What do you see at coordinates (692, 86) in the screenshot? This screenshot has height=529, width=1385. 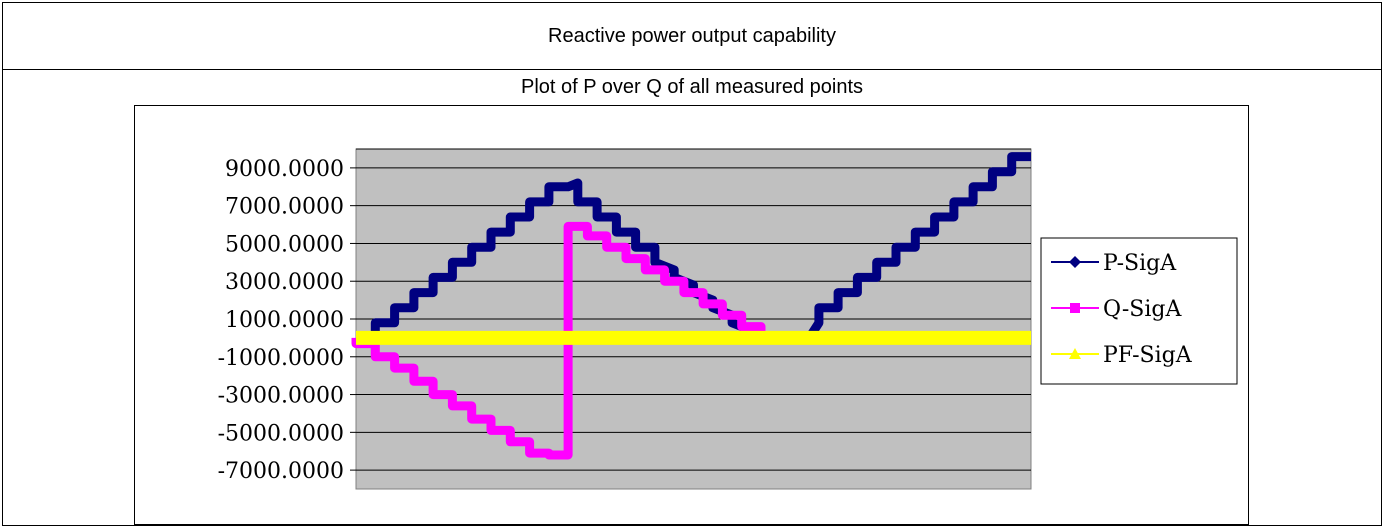 I see `chart-title: Plot of P over Q of all measured points` at bounding box center [692, 86].